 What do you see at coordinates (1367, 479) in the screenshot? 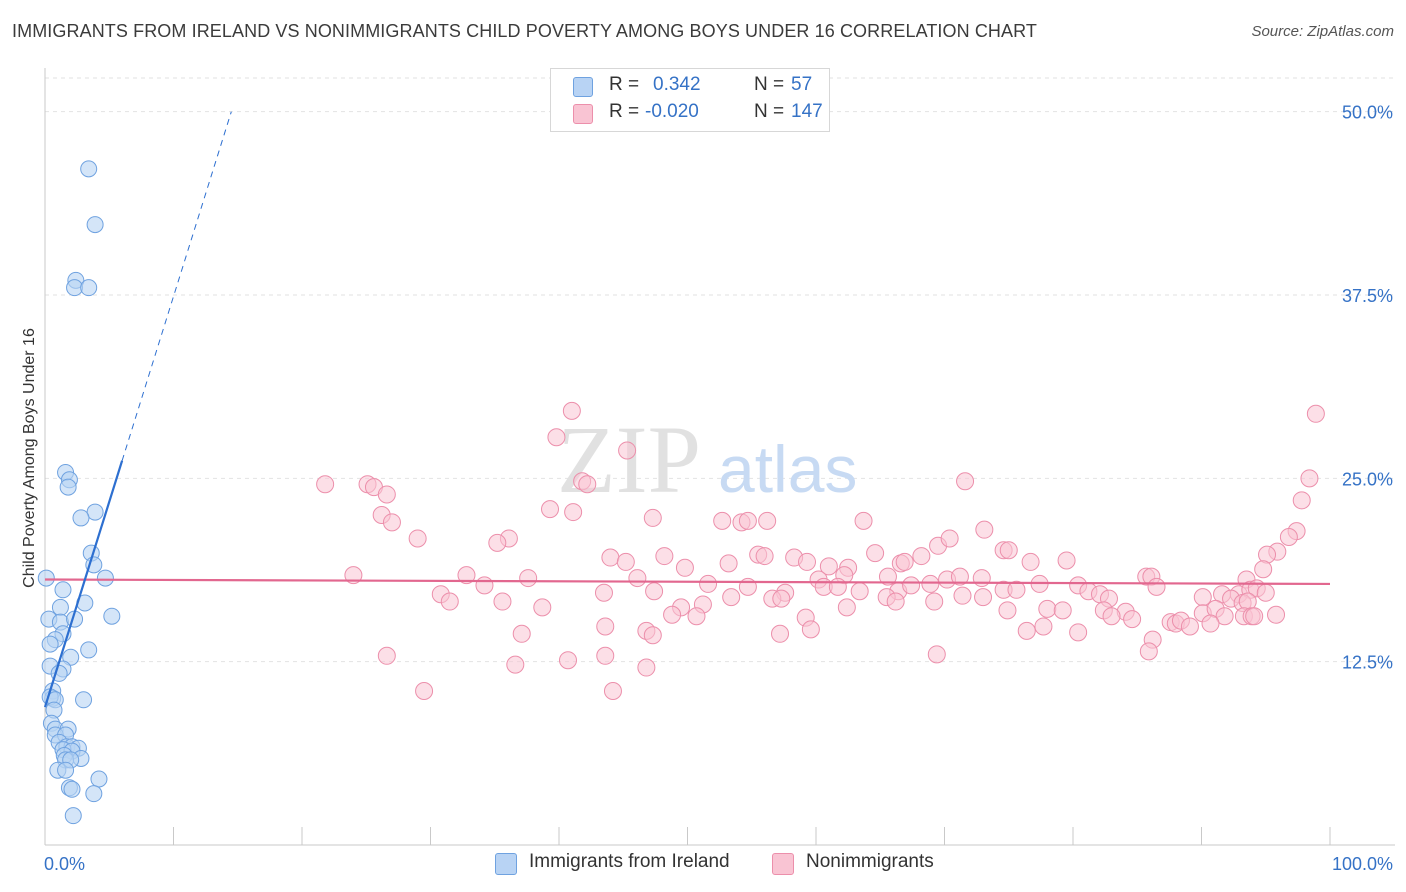
I see `y-tick-label: 25.0%` at bounding box center [1367, 479].